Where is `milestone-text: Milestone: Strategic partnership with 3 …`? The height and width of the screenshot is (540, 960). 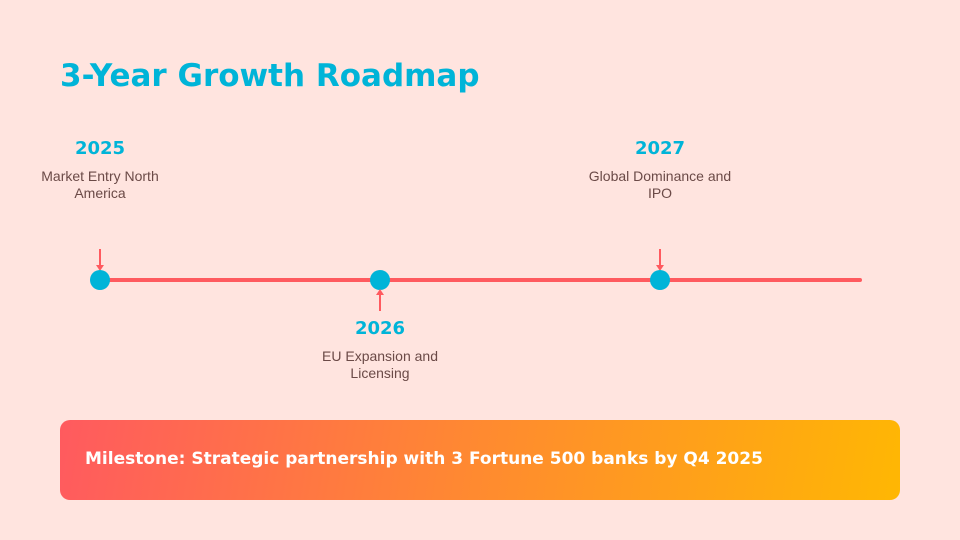
milestone-text: Milestone: Strategic partnership with 3 … is located at coordinates (424, 459).